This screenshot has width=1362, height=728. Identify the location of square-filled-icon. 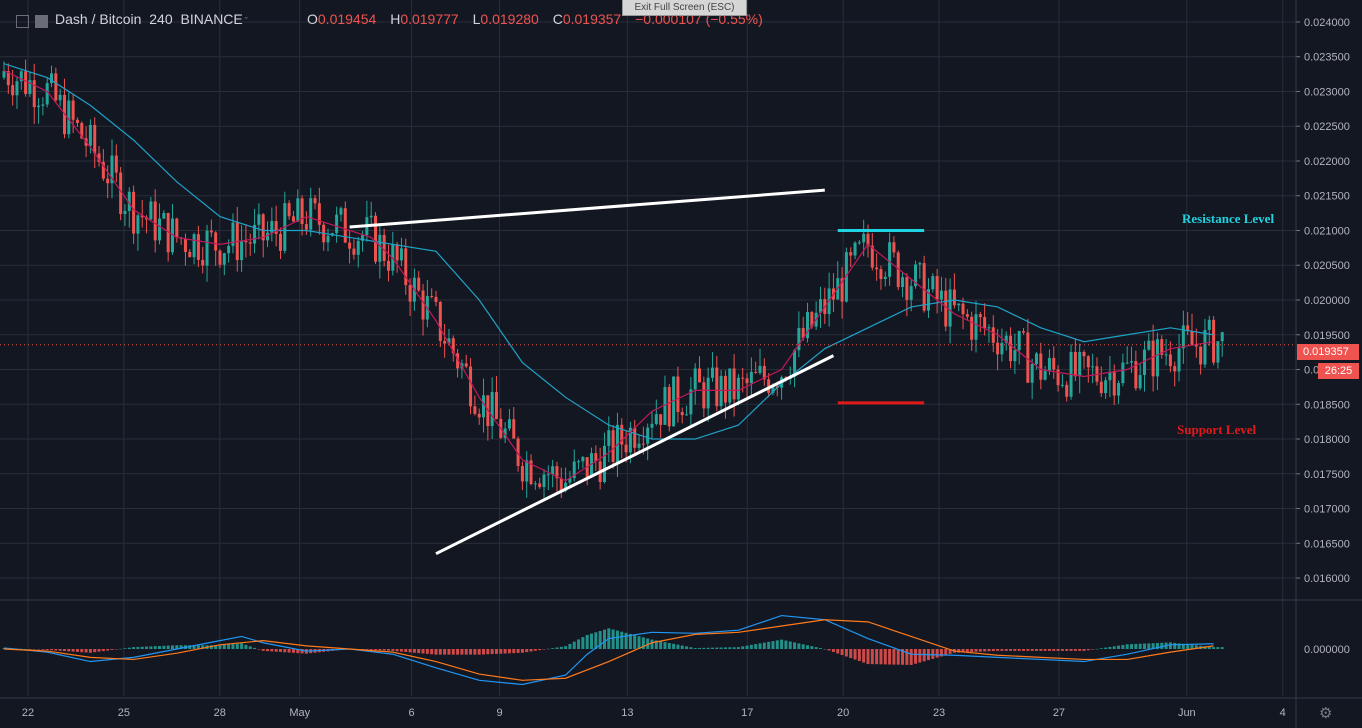
(41, 22).